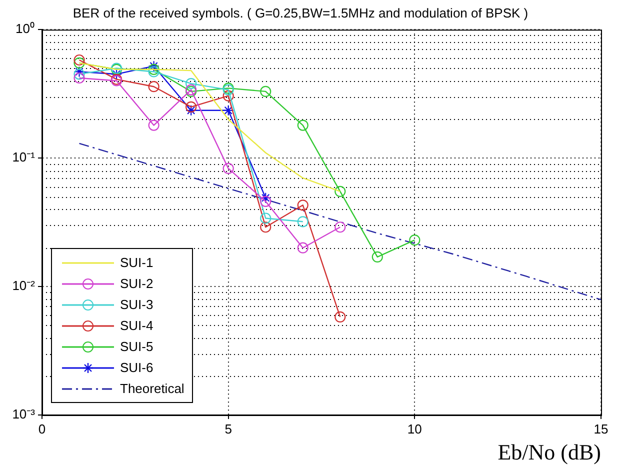 Image resolution: width=617 pixels, height=471 pixels. I want to click on x-tick-label: 5, so click(228, 428).